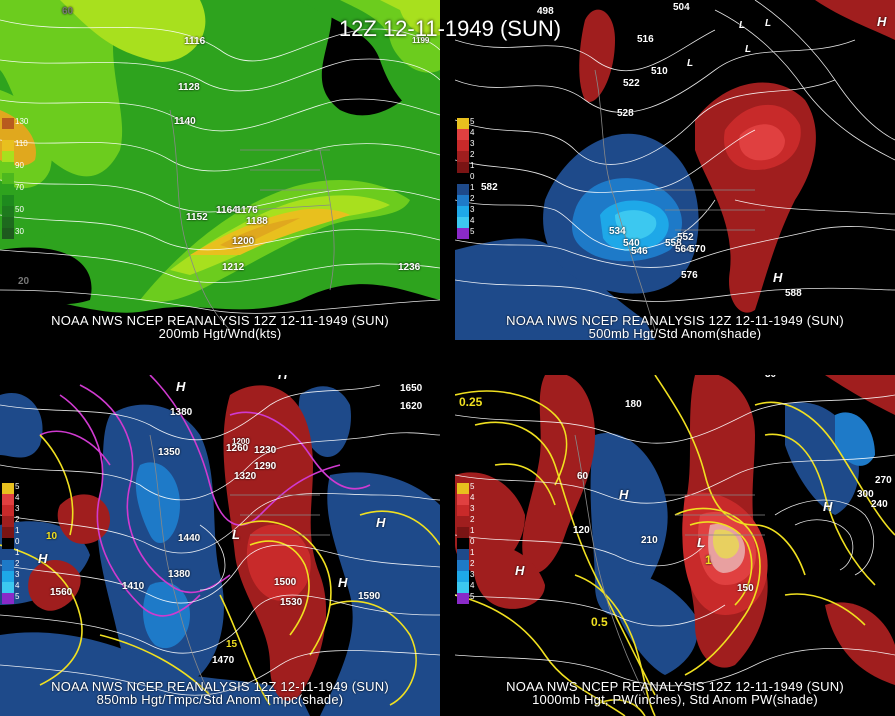 This screenshot has width=895, height=716. Describe the element at coordinates (245, 476) in the screenshot. I see `contour-label: 1320` at that location.